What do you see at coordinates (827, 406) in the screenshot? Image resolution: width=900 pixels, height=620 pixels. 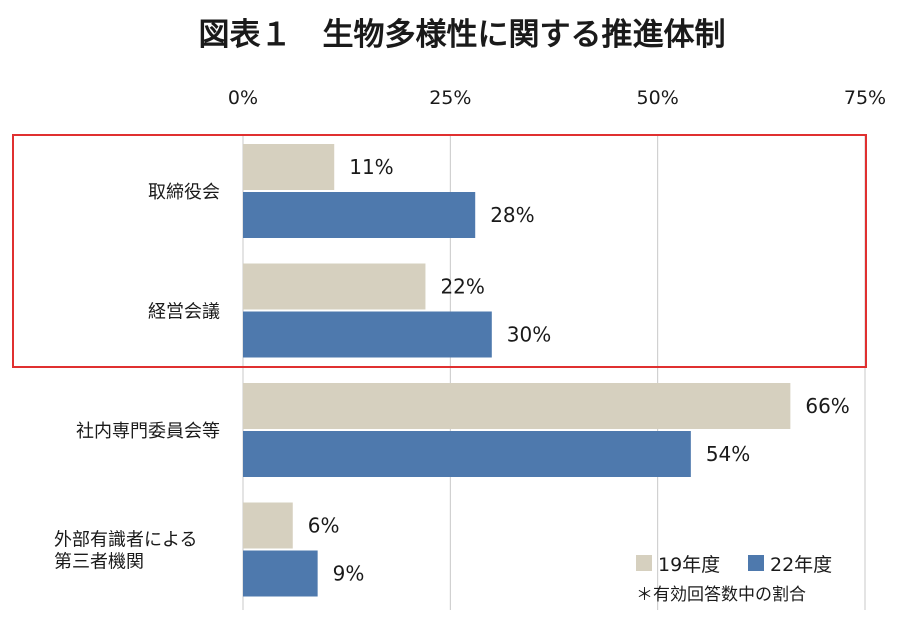 I see `data-label: 66%` at bounding box center [827, 406].